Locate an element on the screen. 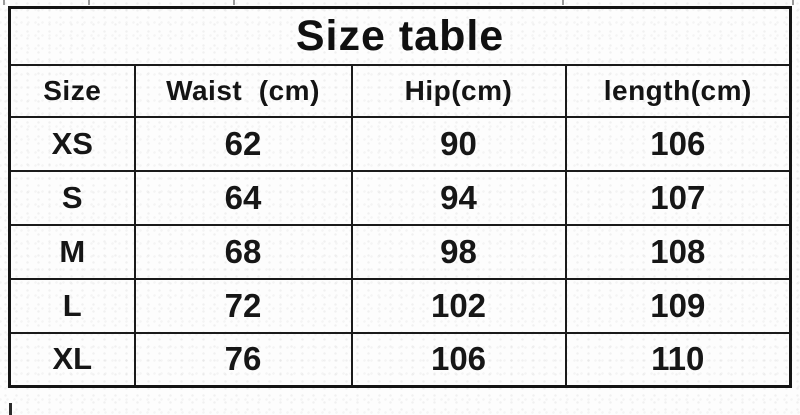  table-row-s: S 64 94 107 is located at coordinates (400, 197).